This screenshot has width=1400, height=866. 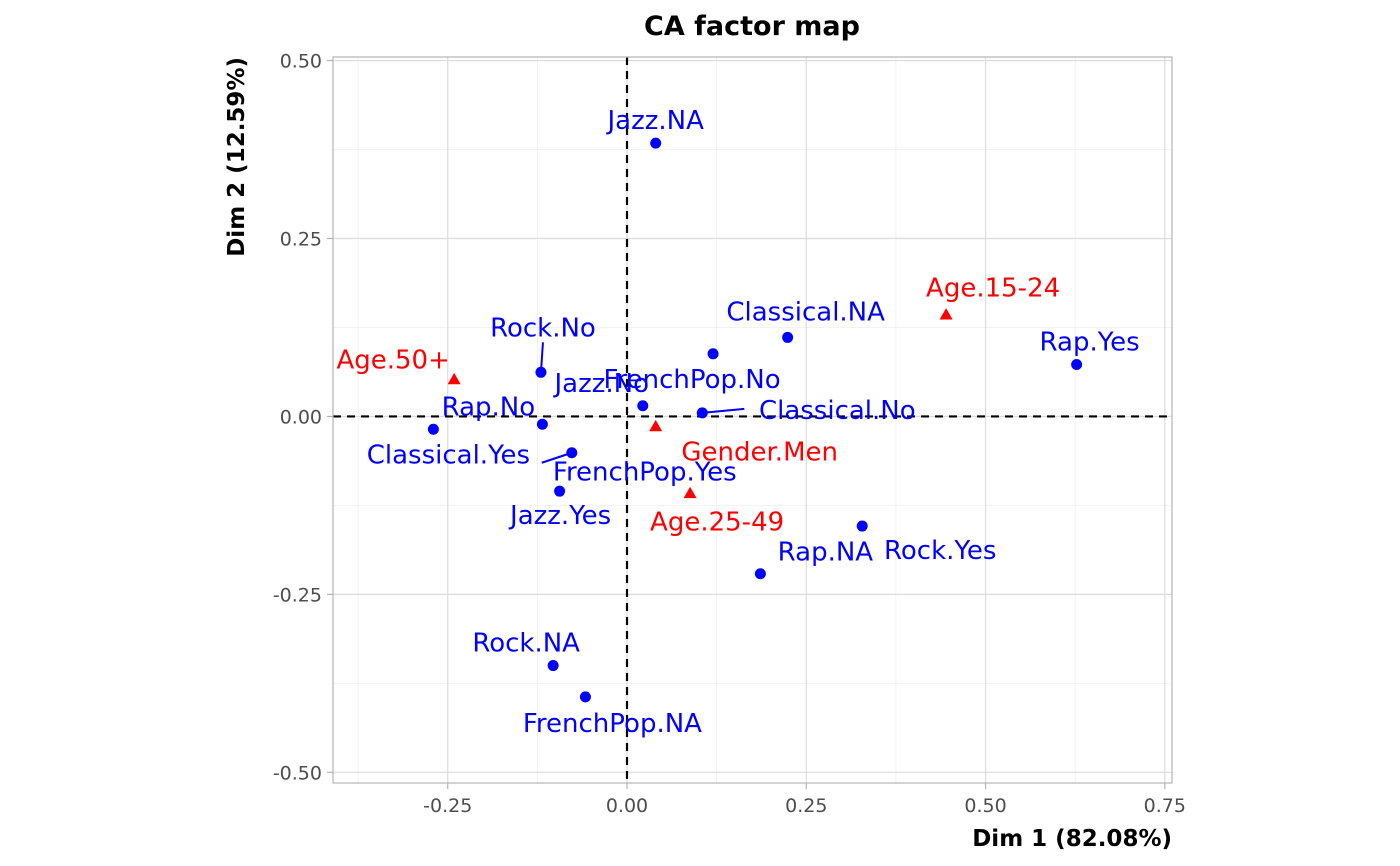 What do you see at coordinates (717, 522) in the screenshot?
I see `label-age-25-49: Age.25-49` at bounding box center [717, 522].